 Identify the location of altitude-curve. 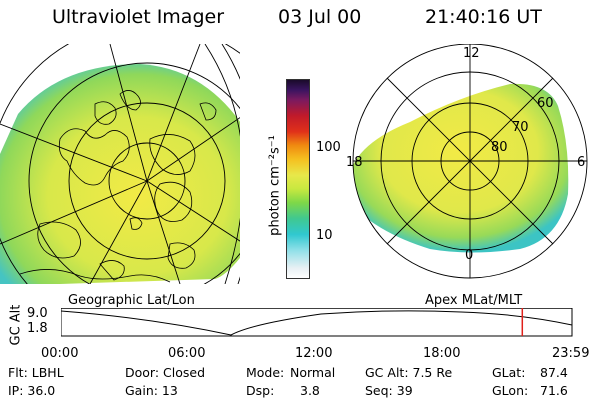
(317, 323).